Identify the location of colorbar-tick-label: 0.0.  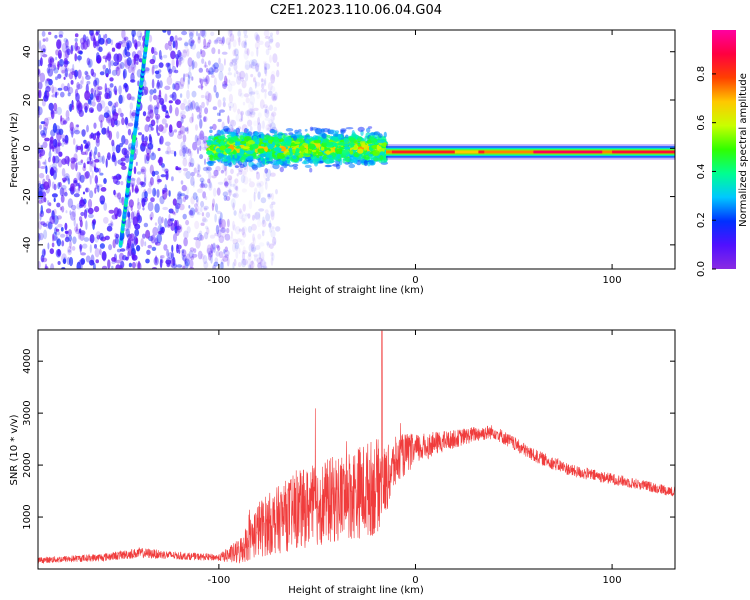
(701, 269).